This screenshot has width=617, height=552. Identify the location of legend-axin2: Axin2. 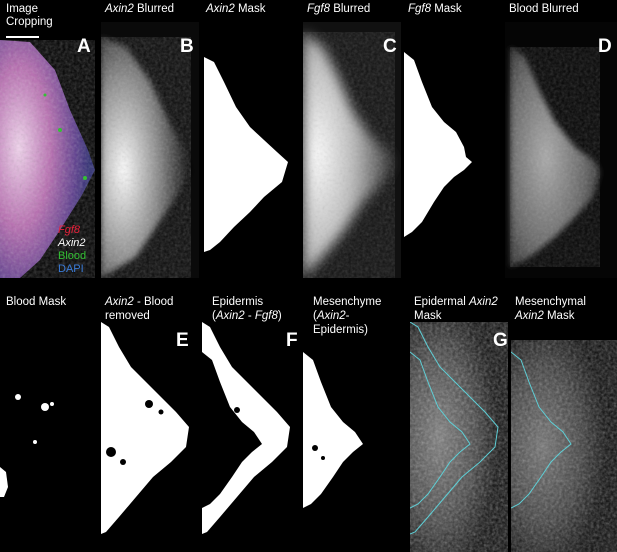
(72, 243).